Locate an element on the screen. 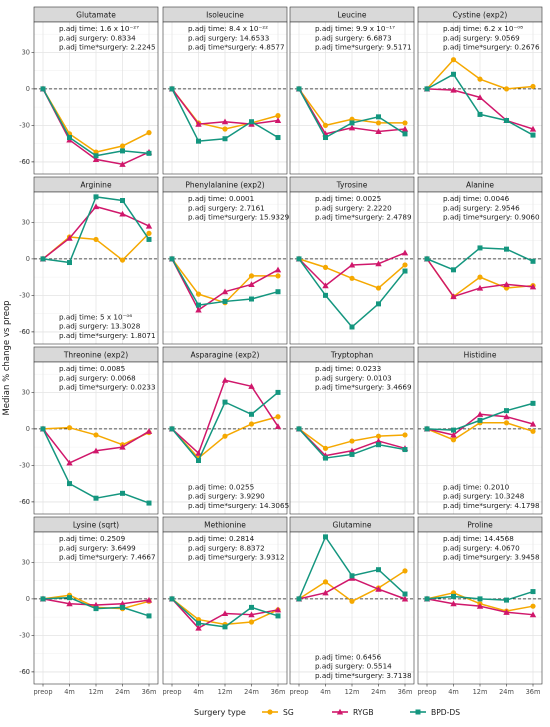  y-tick-label: 0 is located at coordinates (28, 89).